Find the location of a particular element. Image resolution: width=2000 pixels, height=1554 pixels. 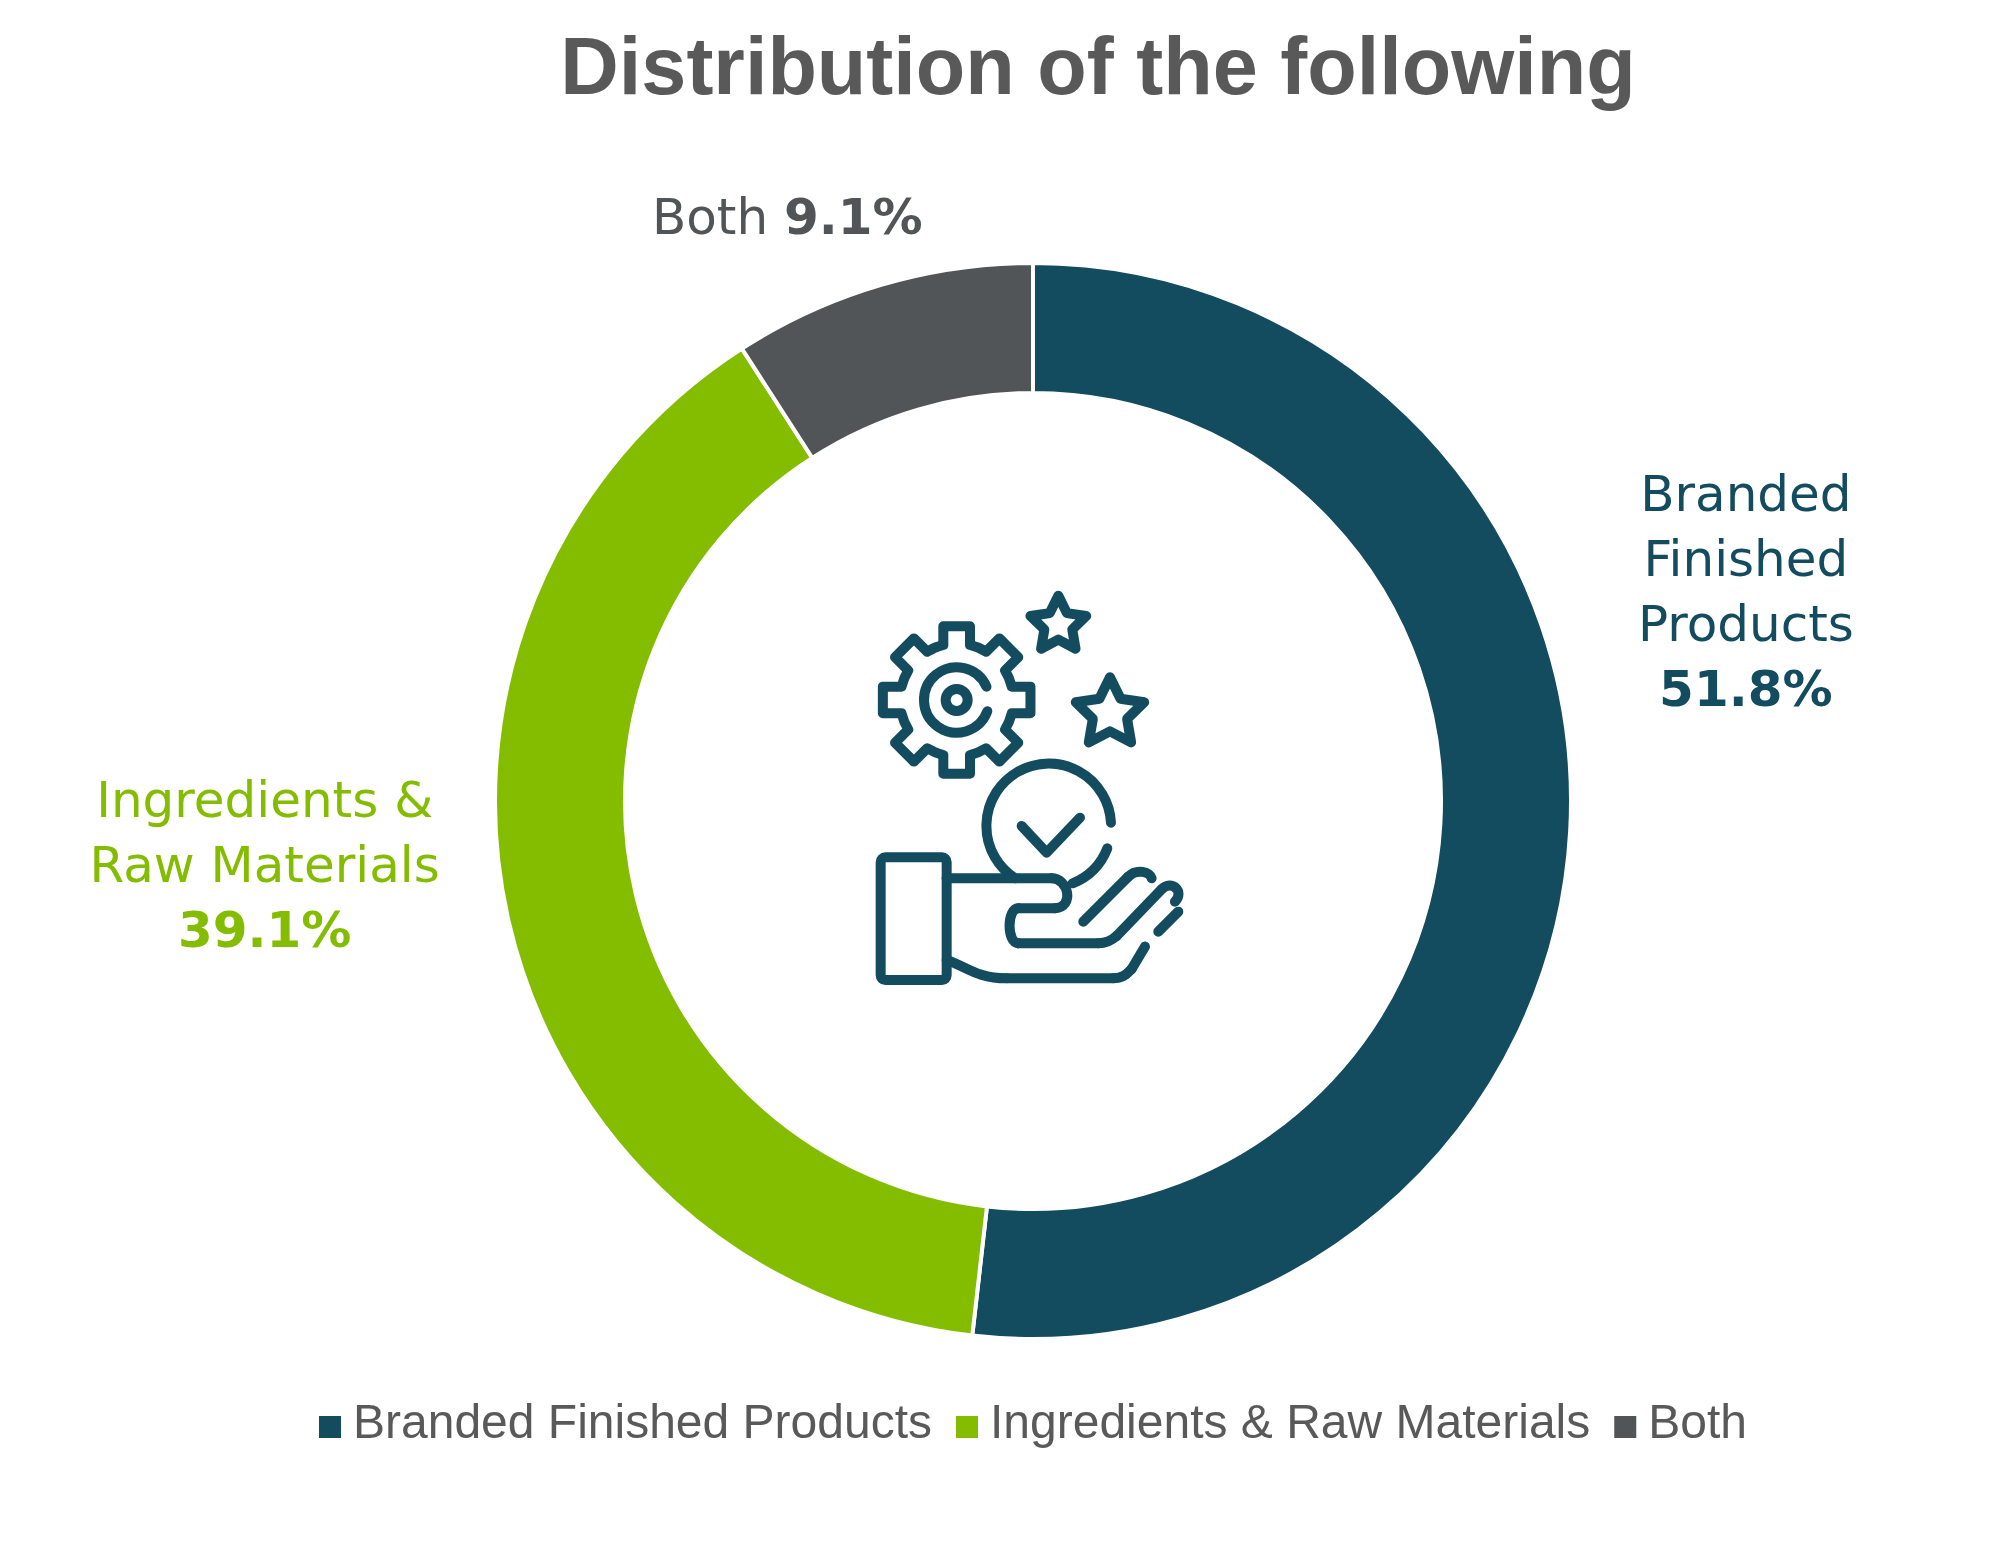

data-label: 39.1% is located at coordinates (264, 930).